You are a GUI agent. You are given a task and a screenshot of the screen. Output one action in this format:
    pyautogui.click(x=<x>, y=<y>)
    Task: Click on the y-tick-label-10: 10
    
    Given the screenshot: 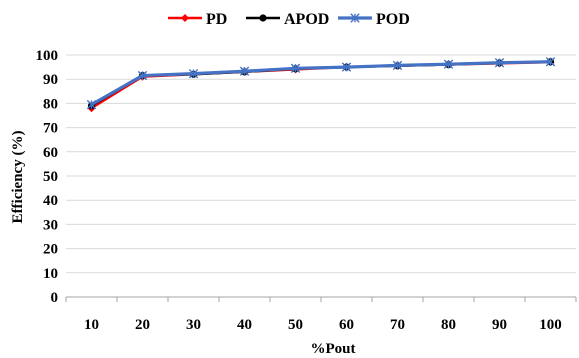 What is the action you would take?
    pyautogui.click(x=50, y=274)
    